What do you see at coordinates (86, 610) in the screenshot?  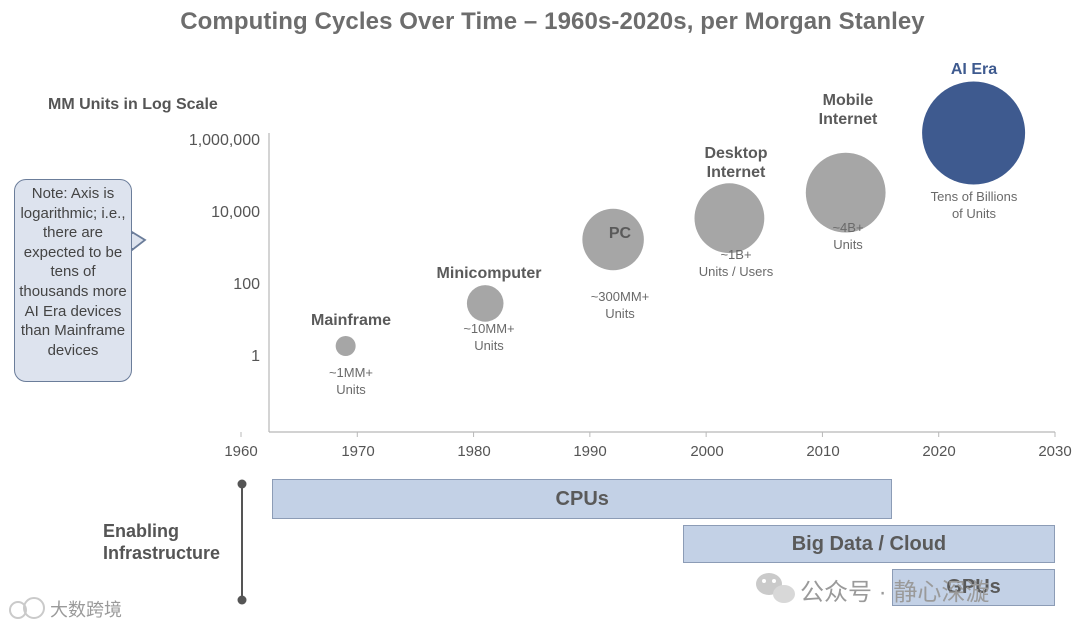 I see `watermark-left: 大数跨境` at bounding box center [86, 610].